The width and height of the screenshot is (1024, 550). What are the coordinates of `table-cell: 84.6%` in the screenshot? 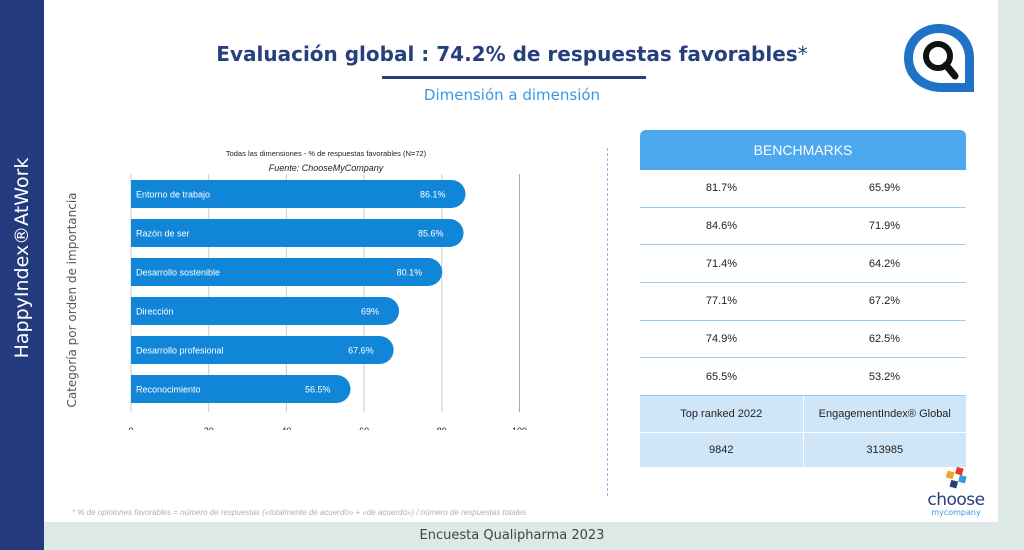 It's located at (721, 226).